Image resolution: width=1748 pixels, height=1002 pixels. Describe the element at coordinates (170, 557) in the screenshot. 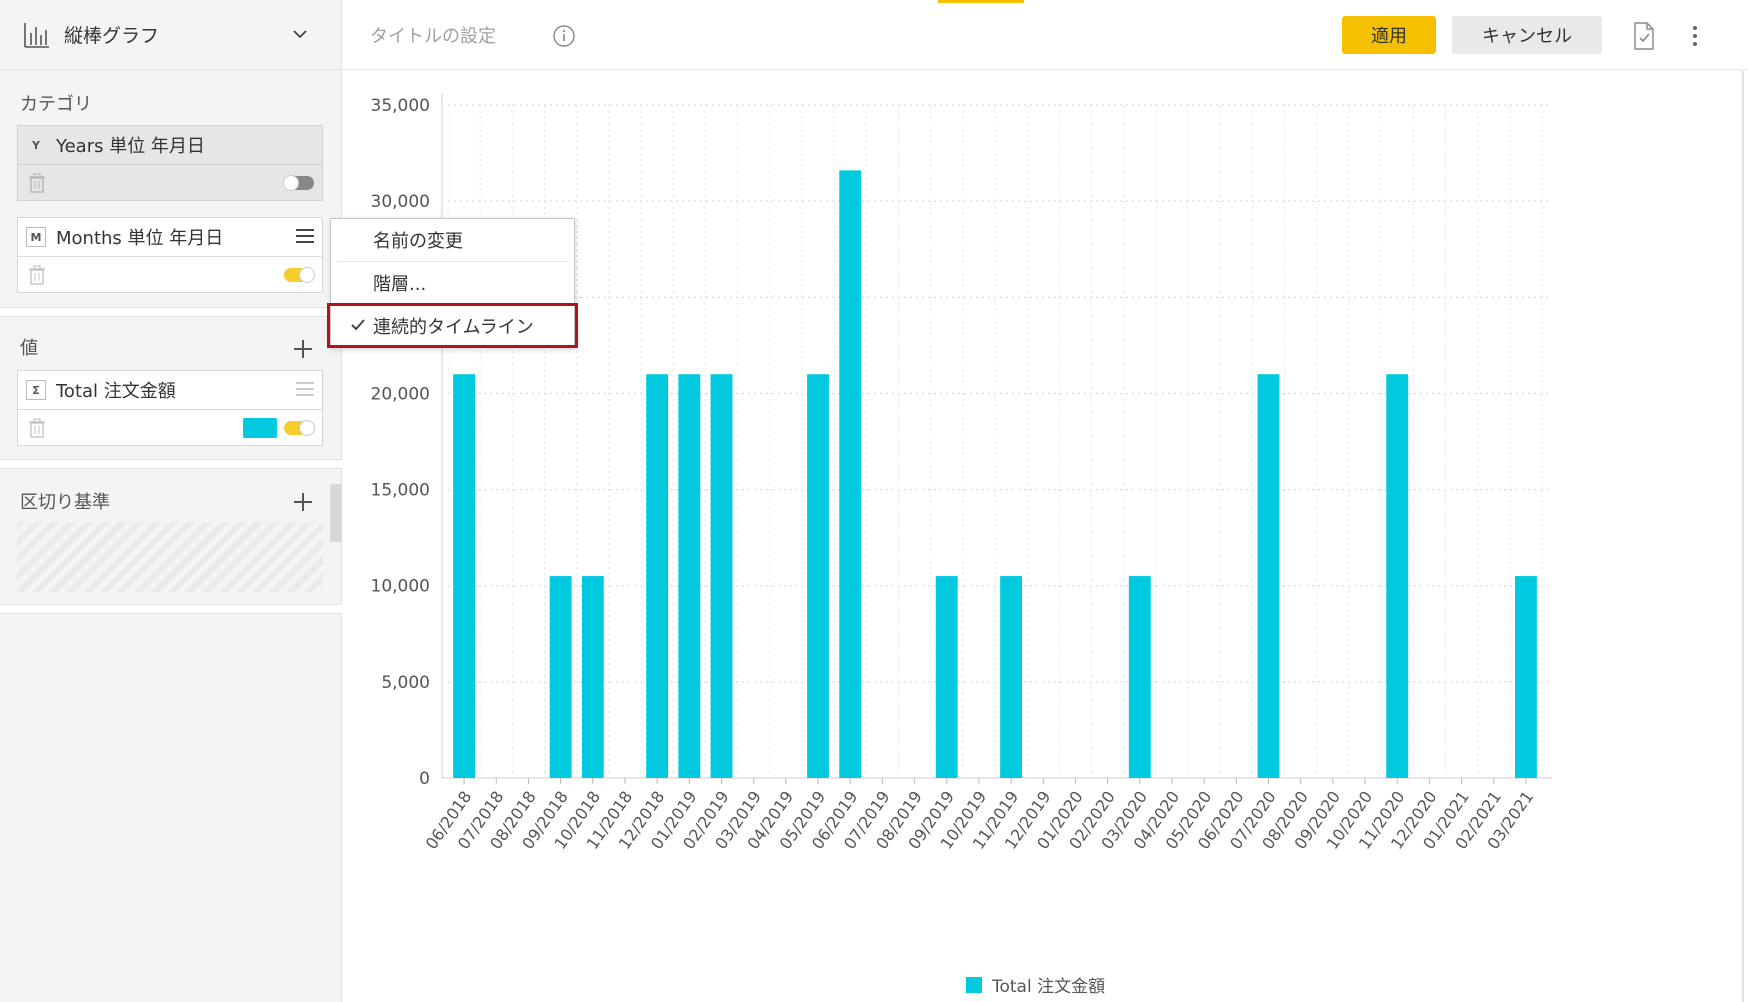

I see `breakdown-drop-zone` at that location.